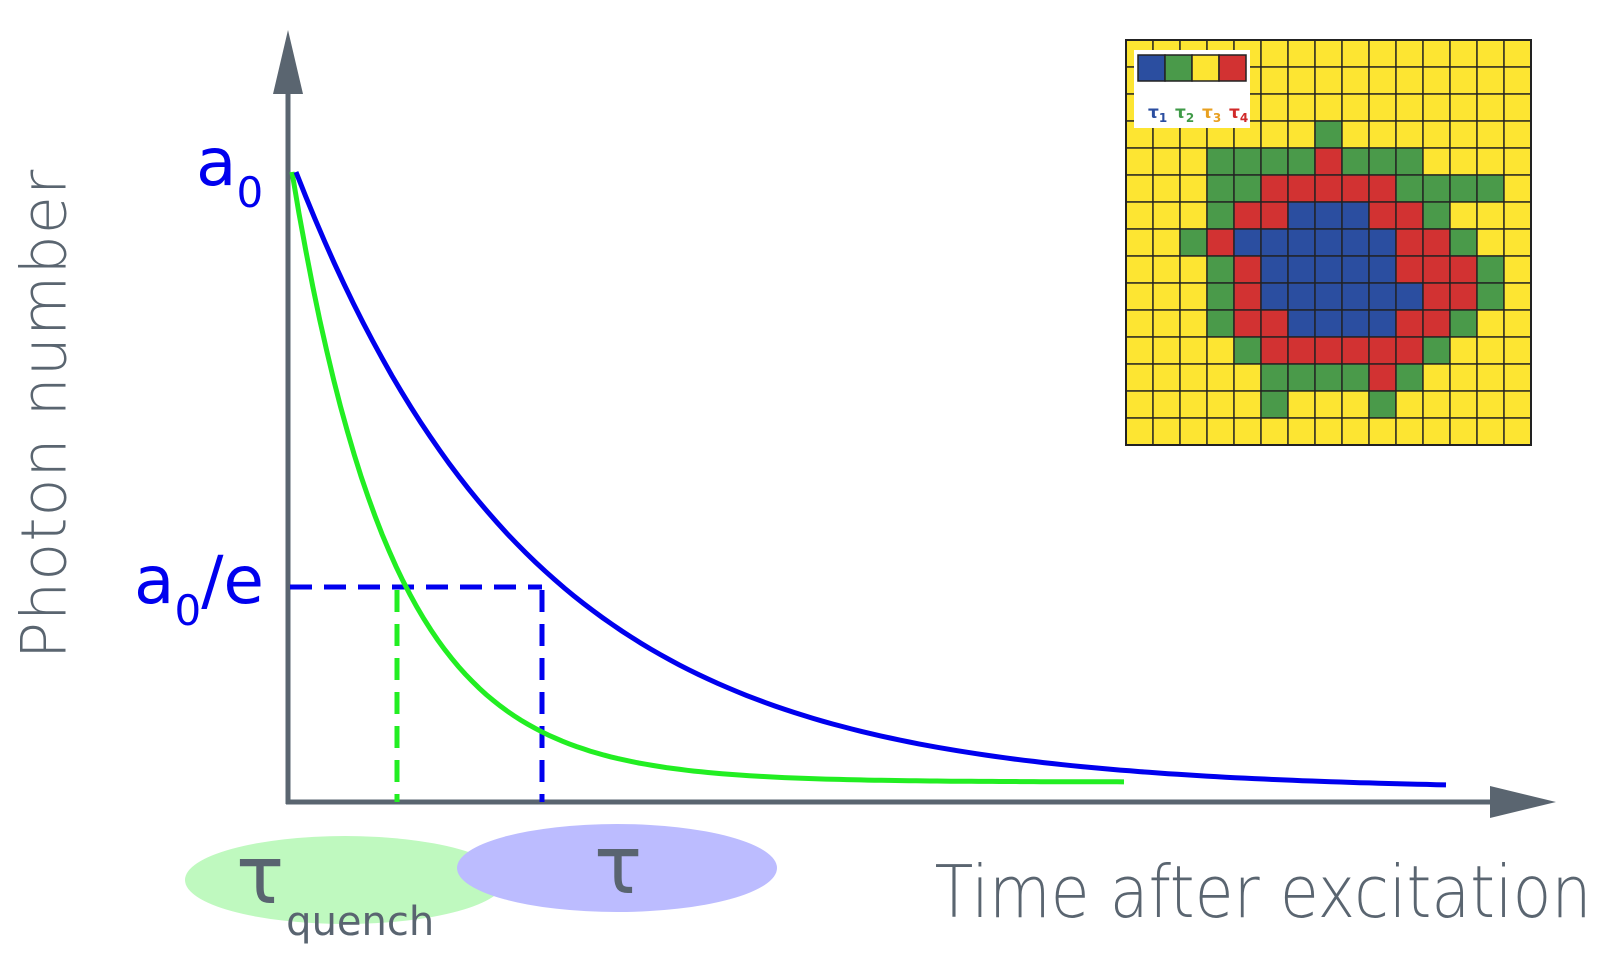  I want to click on tau-label: τ, so click(618, 865).